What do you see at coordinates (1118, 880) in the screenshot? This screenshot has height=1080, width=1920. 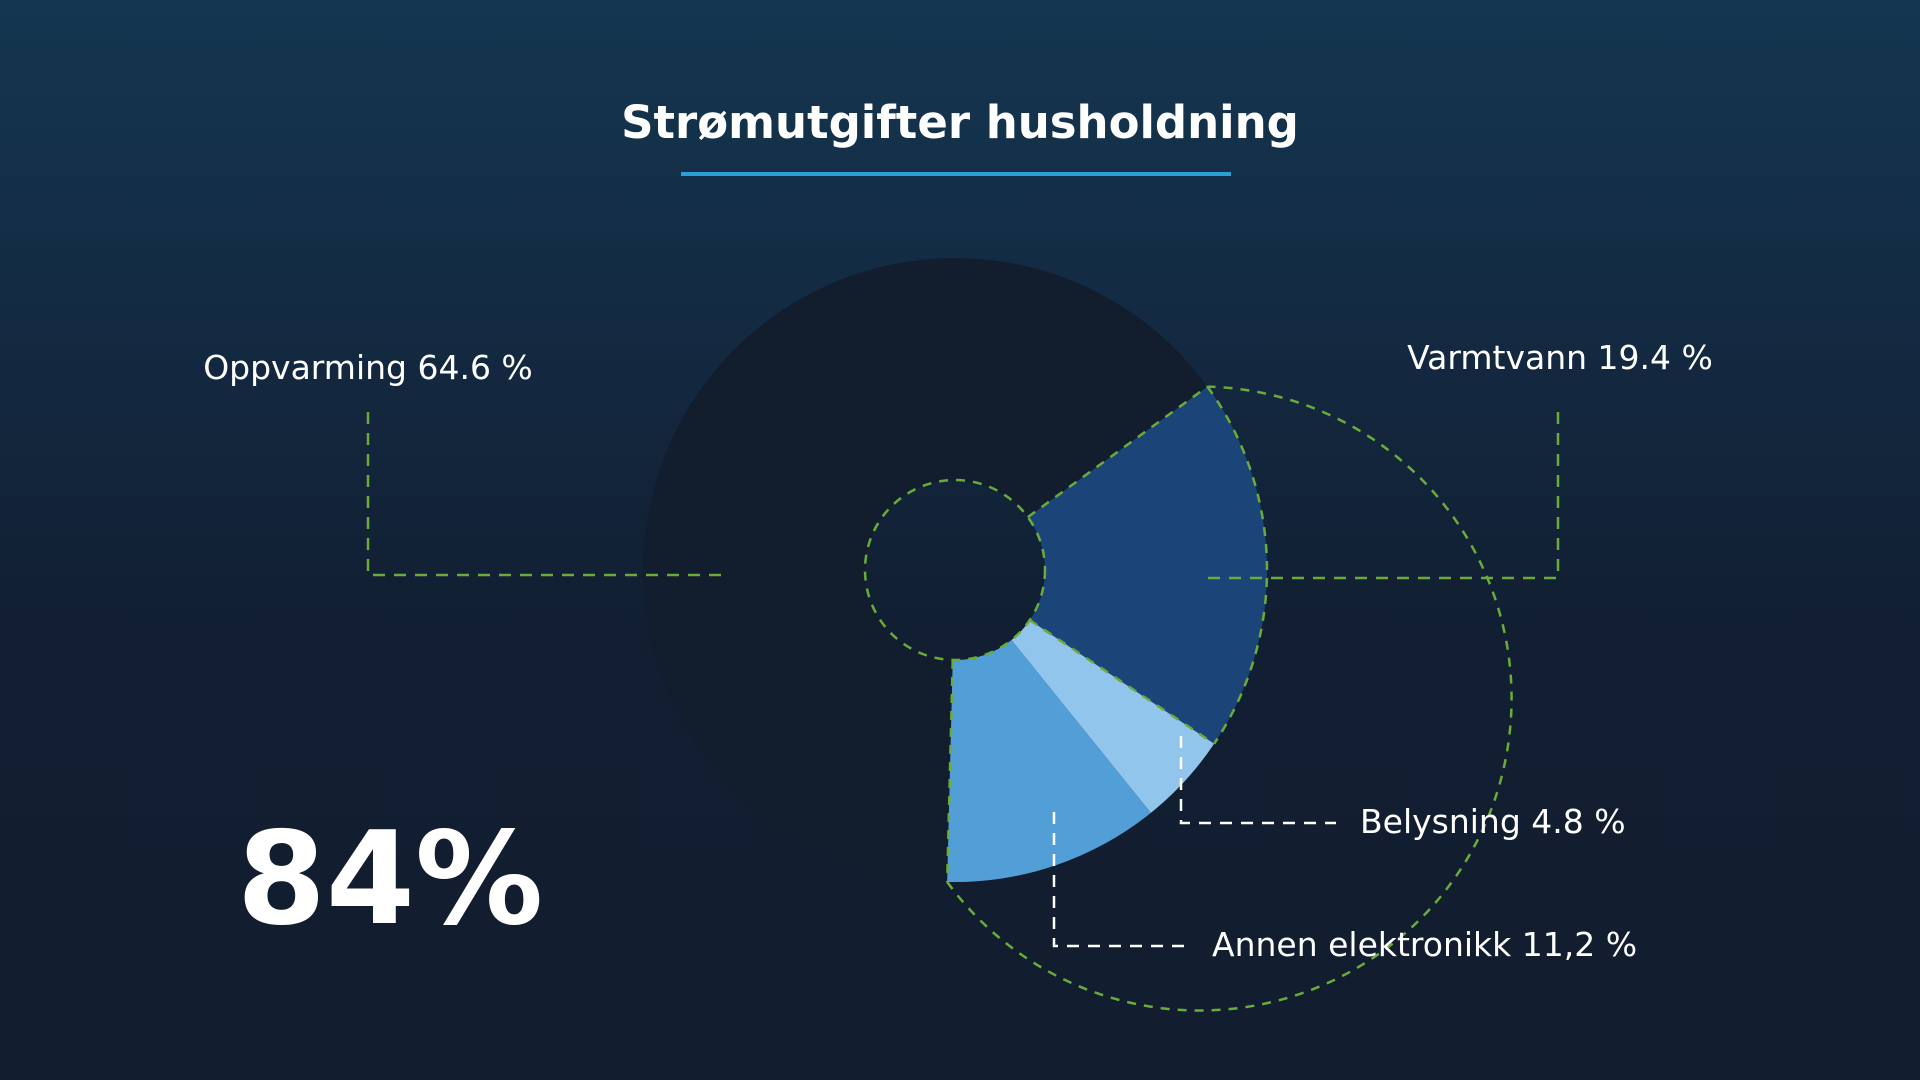 I see `leader-annen-elektronikk` at bounding box center [1118, 880].